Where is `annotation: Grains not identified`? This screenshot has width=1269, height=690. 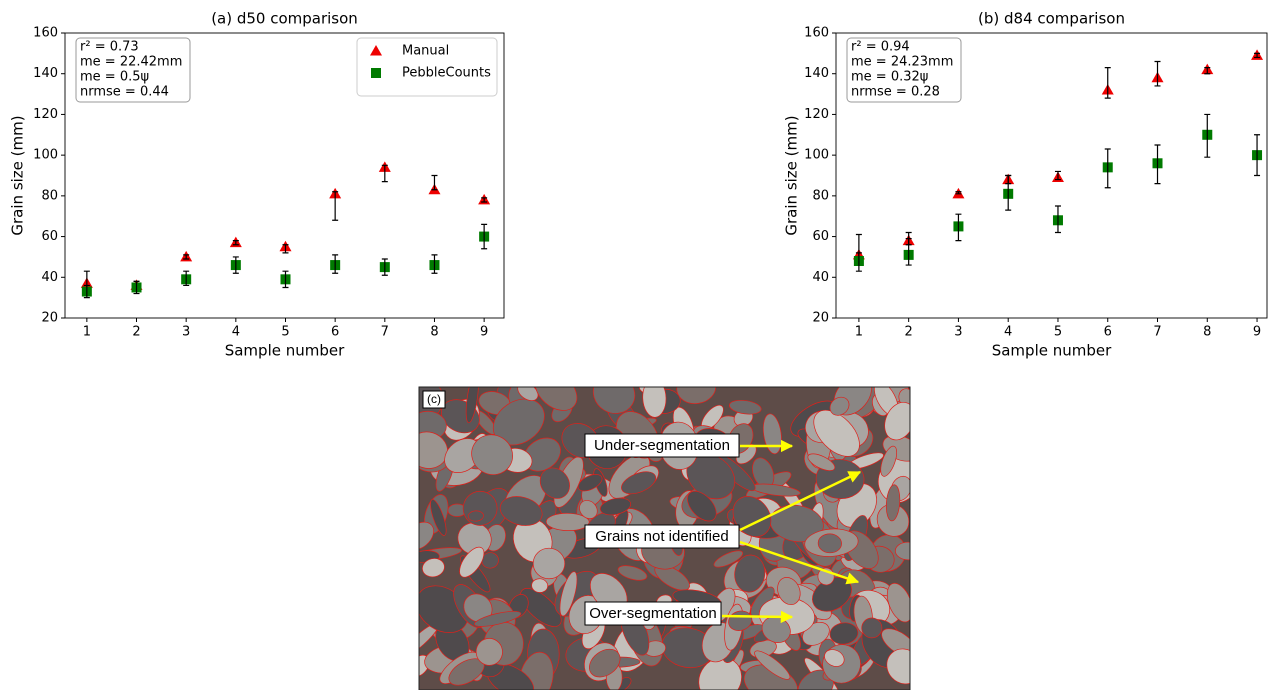 annotation: Grains not identified is located at coordinates (661, 536).